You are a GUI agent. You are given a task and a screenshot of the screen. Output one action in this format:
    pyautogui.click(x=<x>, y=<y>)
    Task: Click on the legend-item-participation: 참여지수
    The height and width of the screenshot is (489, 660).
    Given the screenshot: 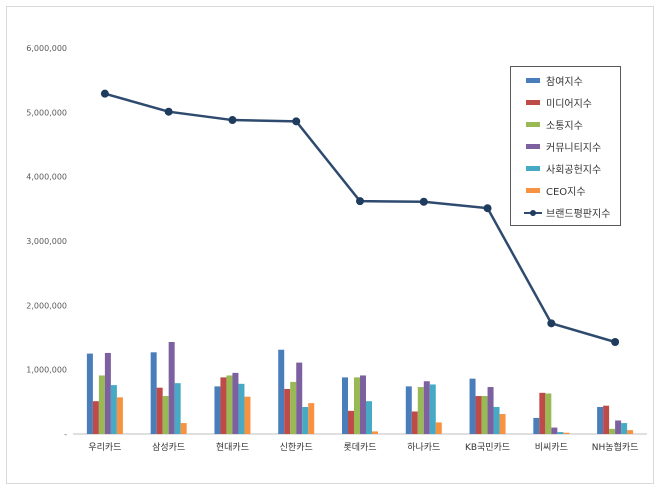 What is the action you would take?
    pyautogui.click(x=566, y=80)
    